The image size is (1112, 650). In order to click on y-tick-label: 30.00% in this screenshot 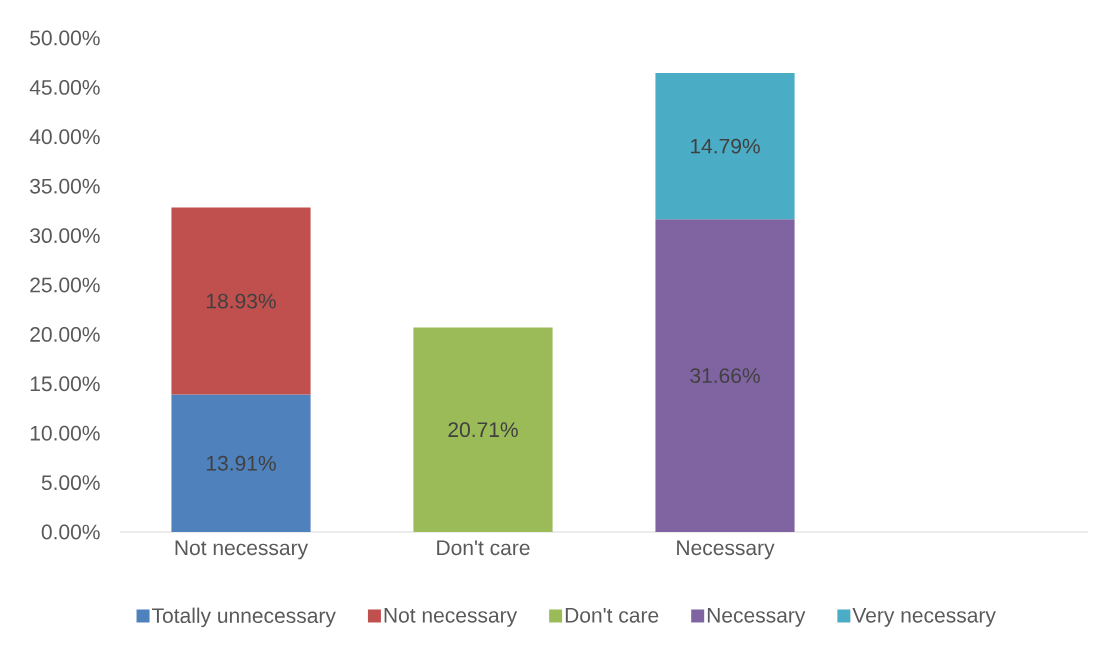, I will do `click(65, 236)`.